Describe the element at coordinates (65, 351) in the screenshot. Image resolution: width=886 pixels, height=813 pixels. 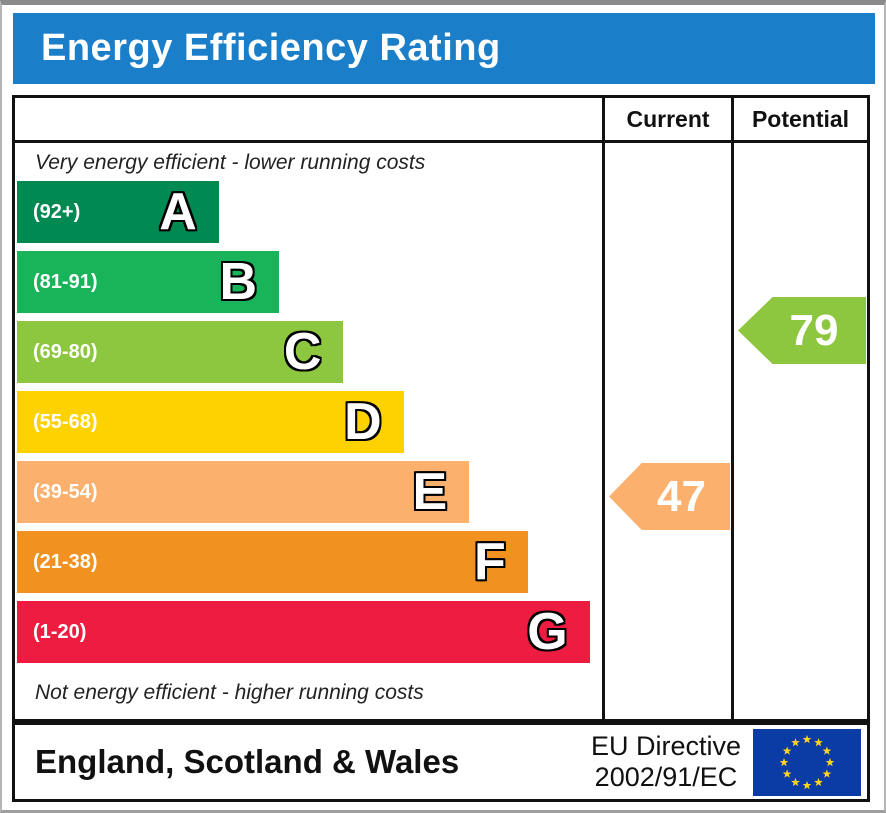
I see `band-range: (69-80)` at that location.